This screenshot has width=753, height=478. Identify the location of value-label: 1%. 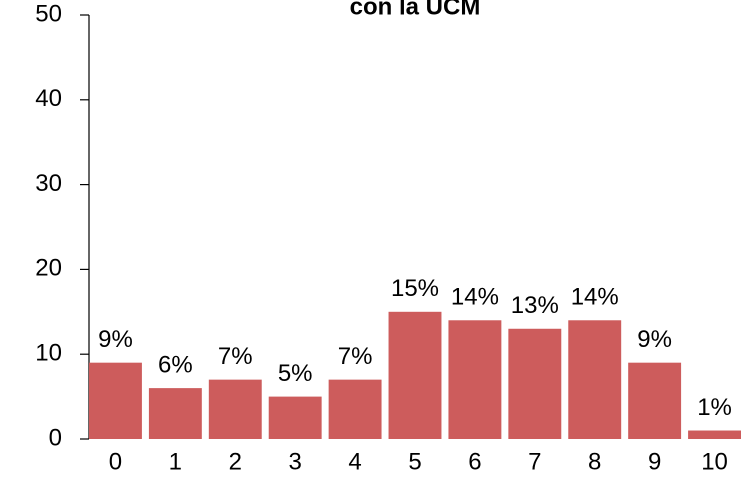
(714, 407).